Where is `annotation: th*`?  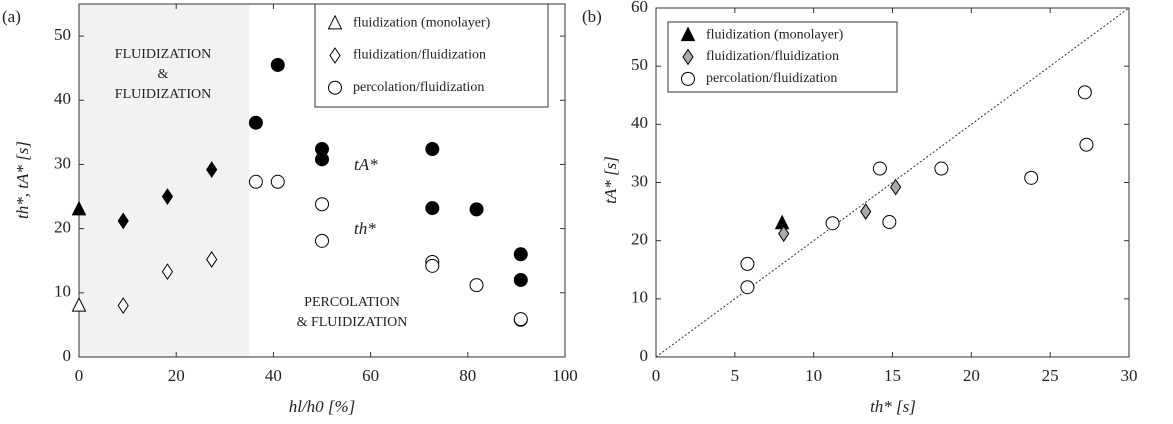
annotation: th* is located at coordinates (365, 228).